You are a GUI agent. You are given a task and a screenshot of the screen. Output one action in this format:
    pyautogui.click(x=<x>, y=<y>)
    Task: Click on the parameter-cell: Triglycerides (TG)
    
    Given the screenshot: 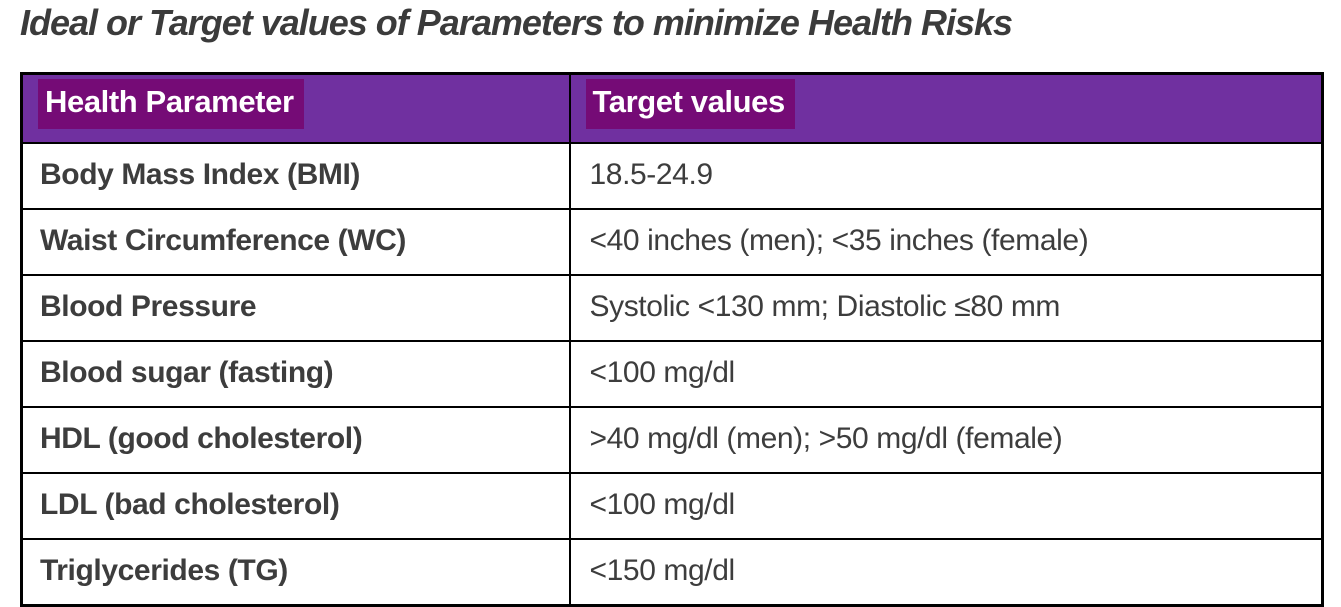 What is the action you would take?
    pyautogui.click(x=295, y=572)
    